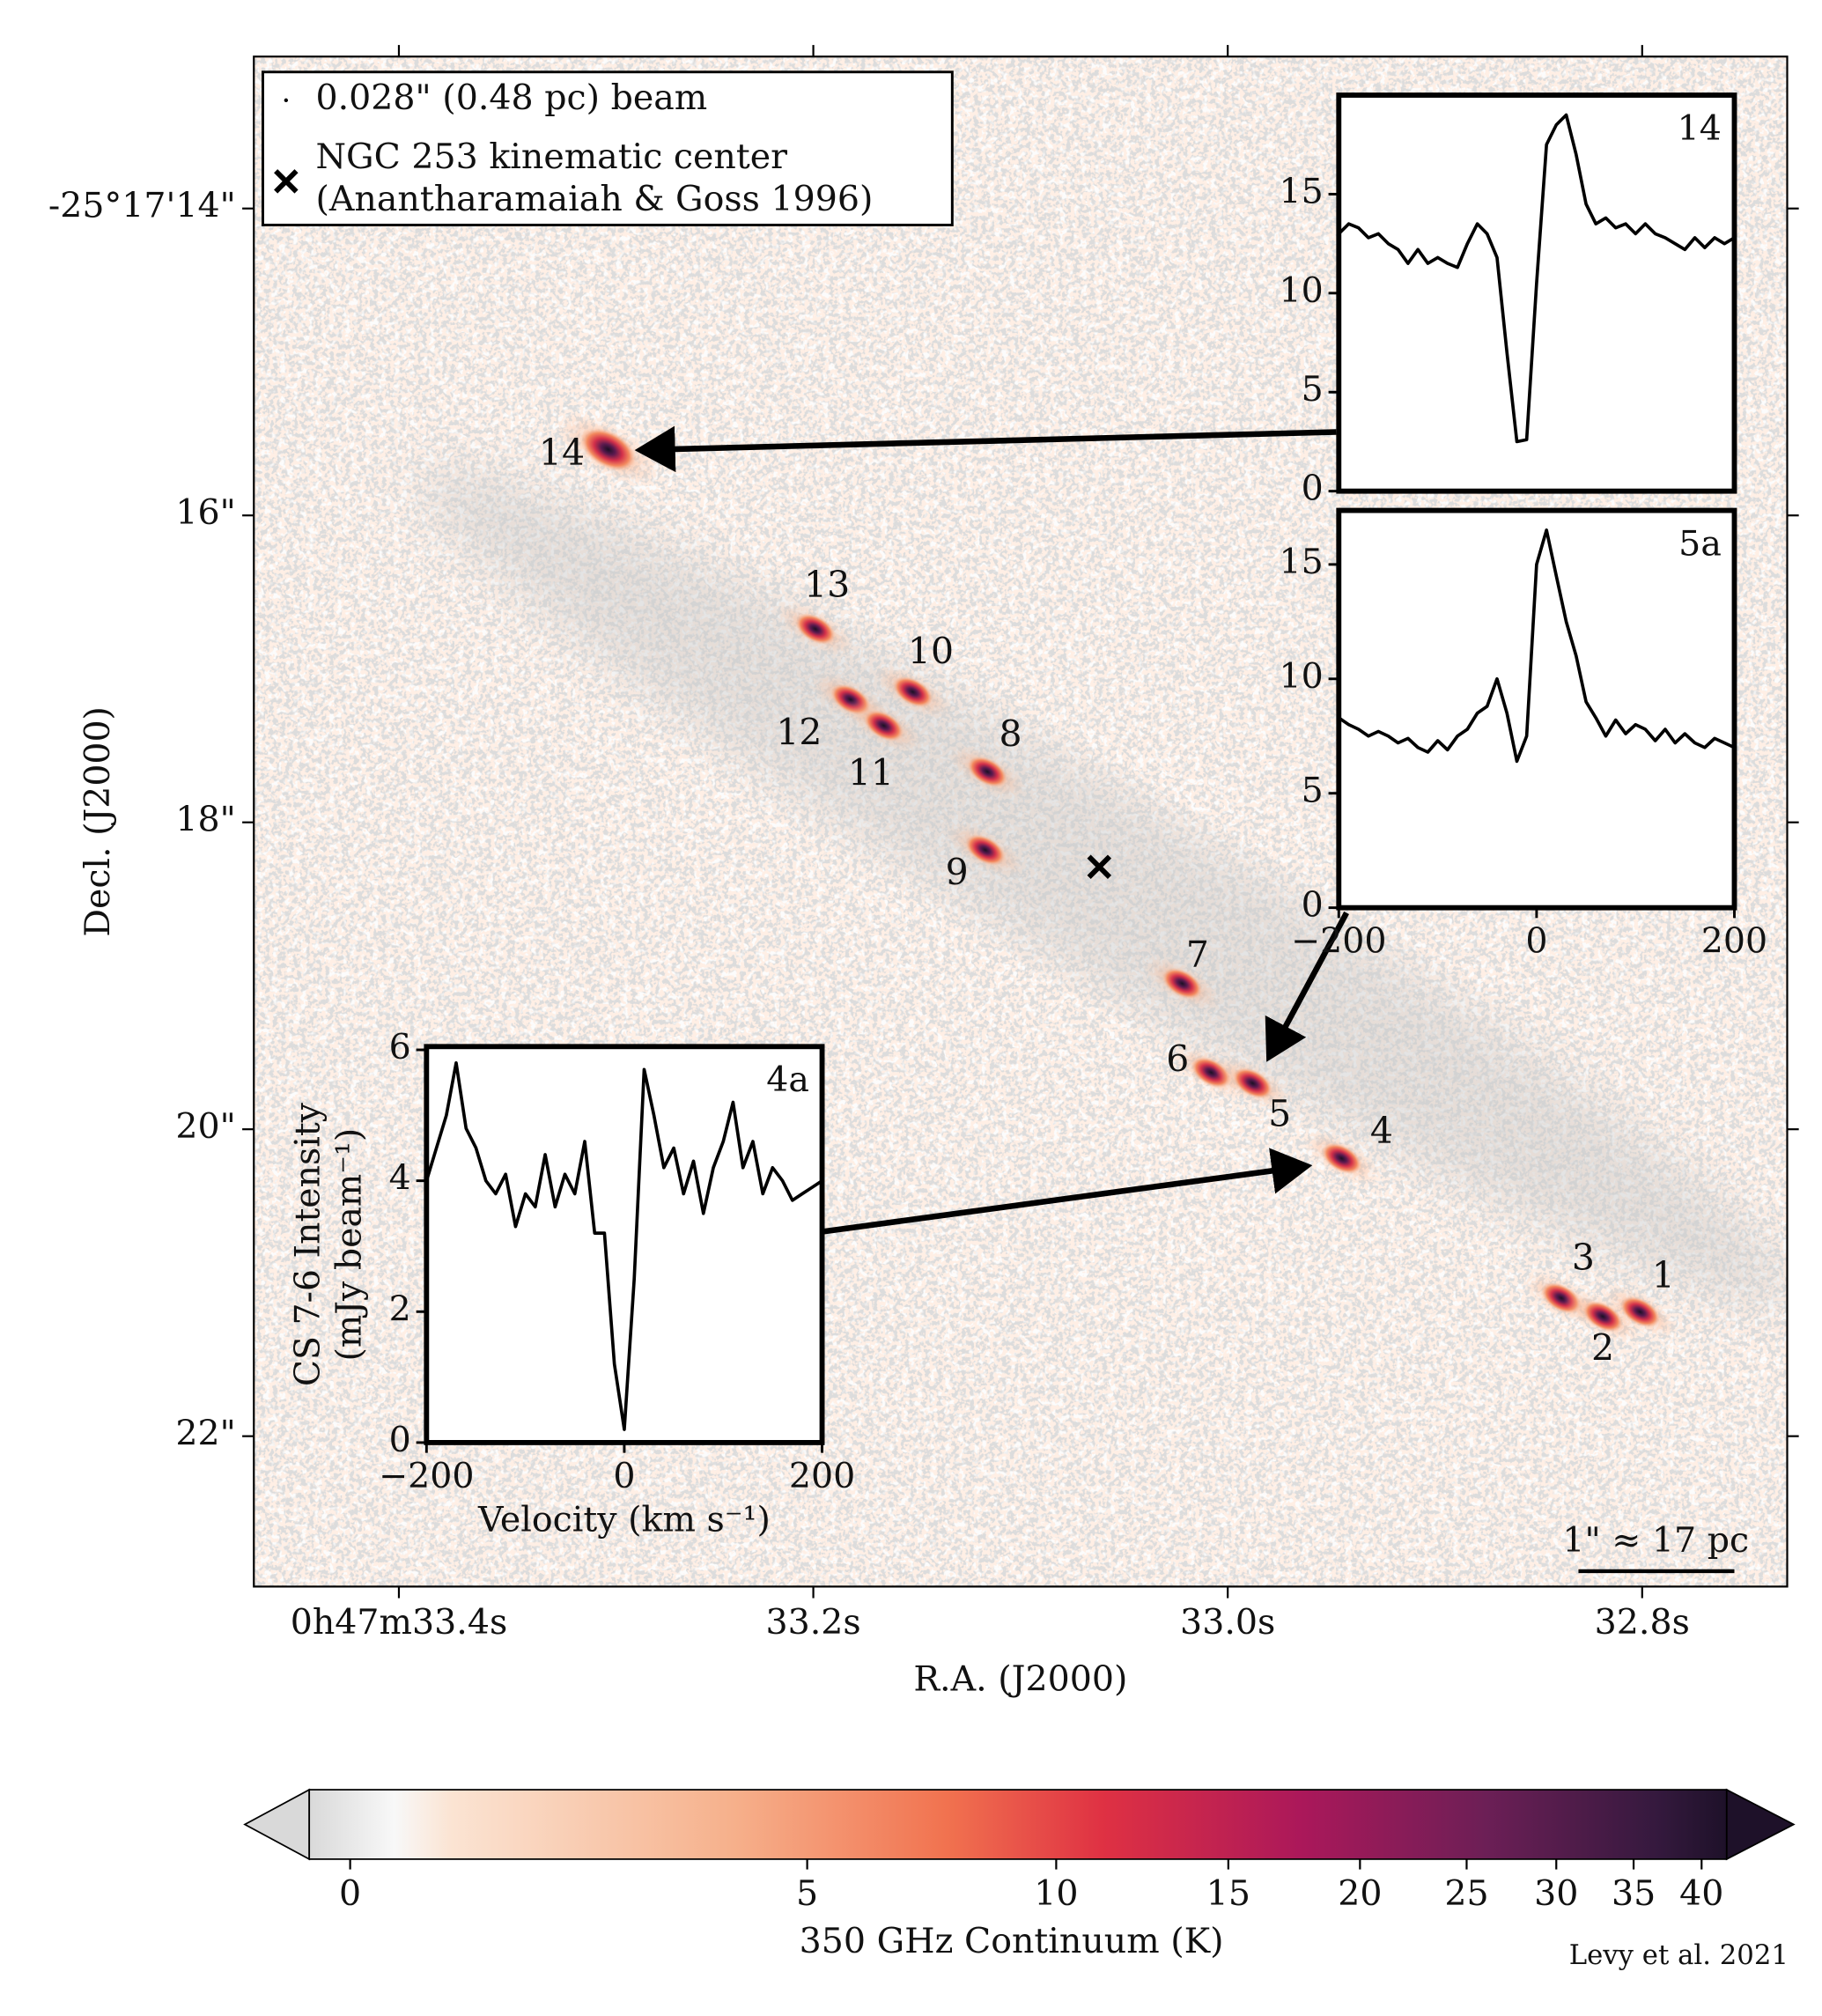 Image resolution: width=1822 pixels, height=2016 pixels. What do you see at coordinates (400, 1309) in the screenshot?
I see `y-tick-label: 2` at bounding box center [400, 1309].